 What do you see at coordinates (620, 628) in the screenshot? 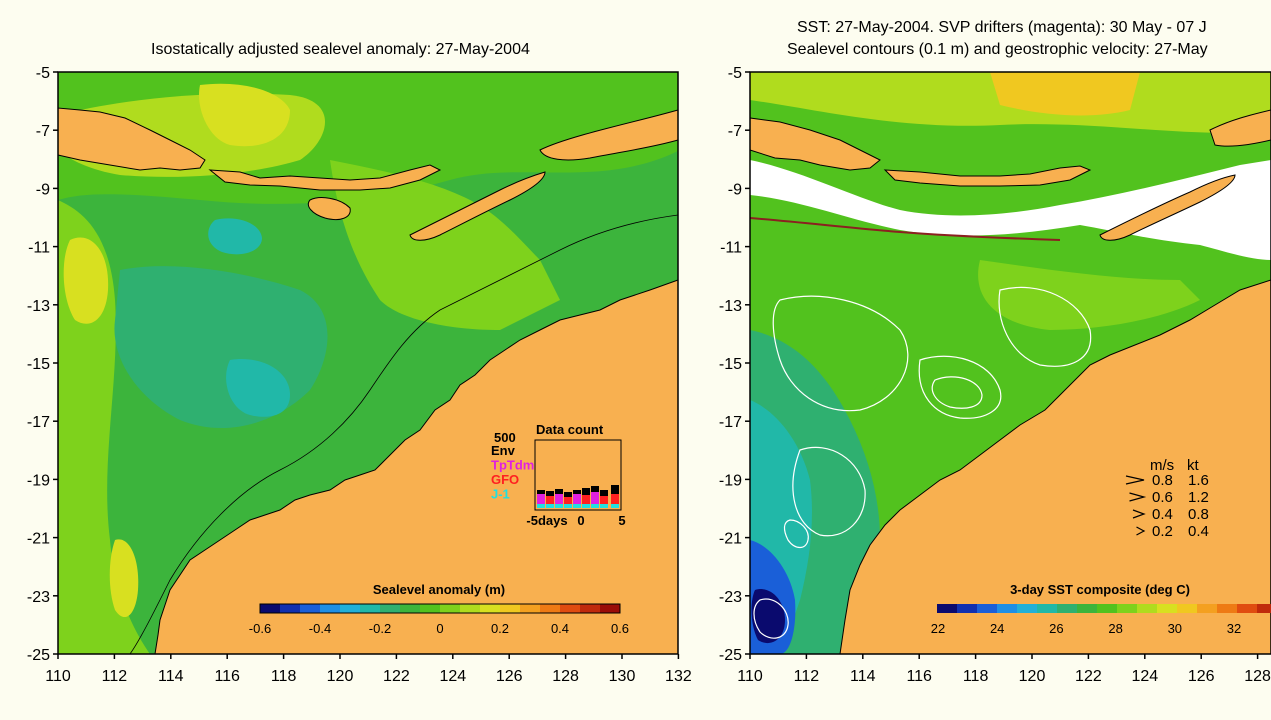
I see `left-colorbar-tick: 0.6` at bounding box center [620, 628].